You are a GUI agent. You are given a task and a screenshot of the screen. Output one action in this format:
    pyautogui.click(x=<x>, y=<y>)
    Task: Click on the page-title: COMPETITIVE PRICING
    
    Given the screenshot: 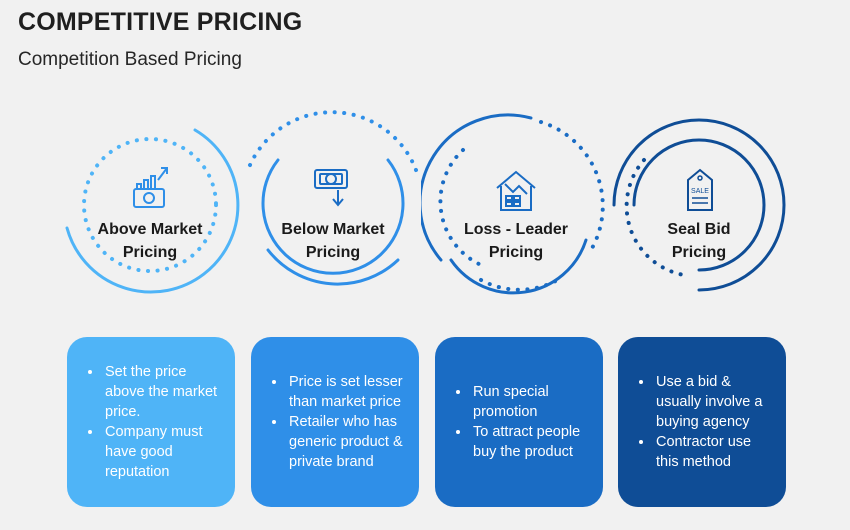 What is the action you would take?
    pyautogui.click(x=160, y=22)
    